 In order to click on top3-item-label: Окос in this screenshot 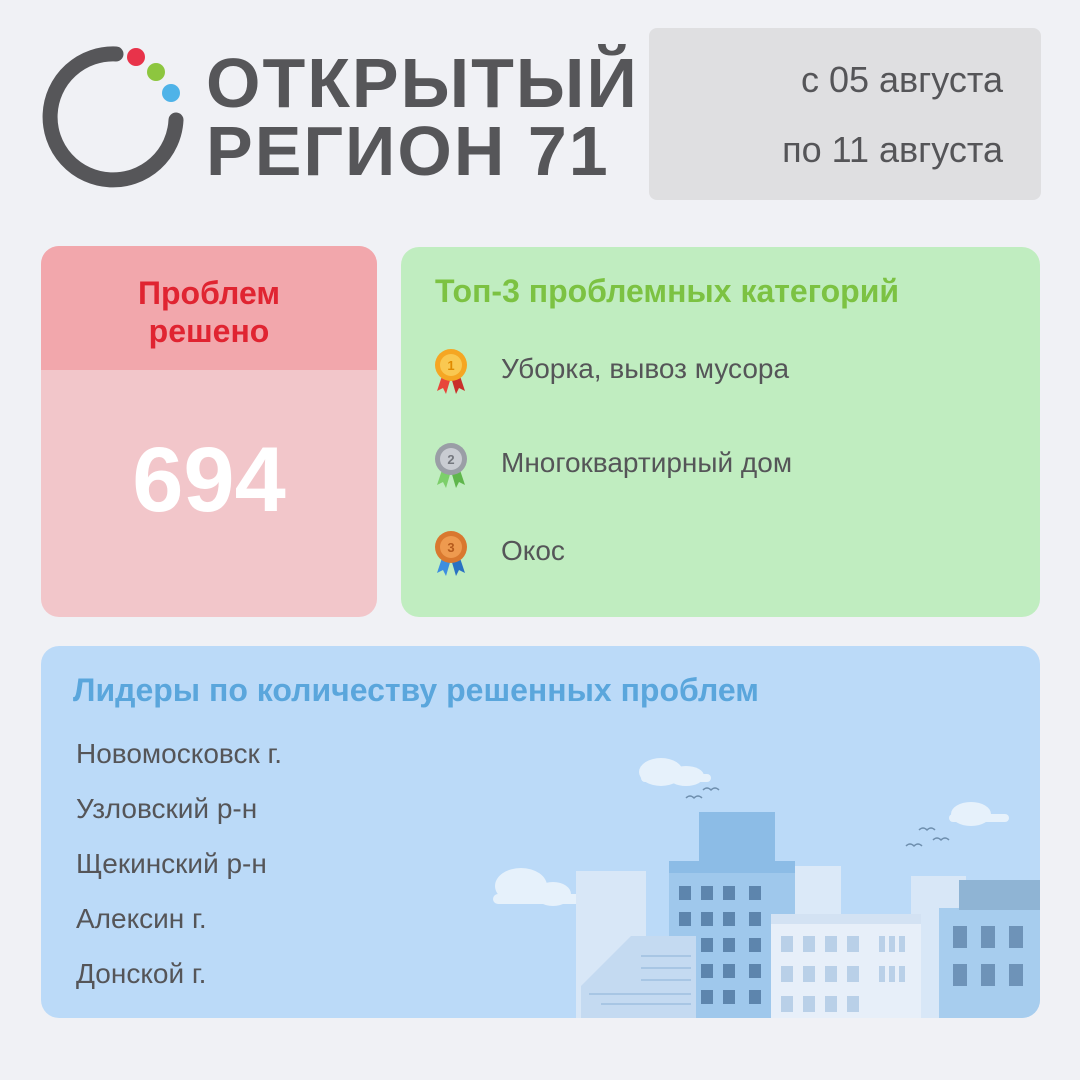, I will do `click(533, 550)`.